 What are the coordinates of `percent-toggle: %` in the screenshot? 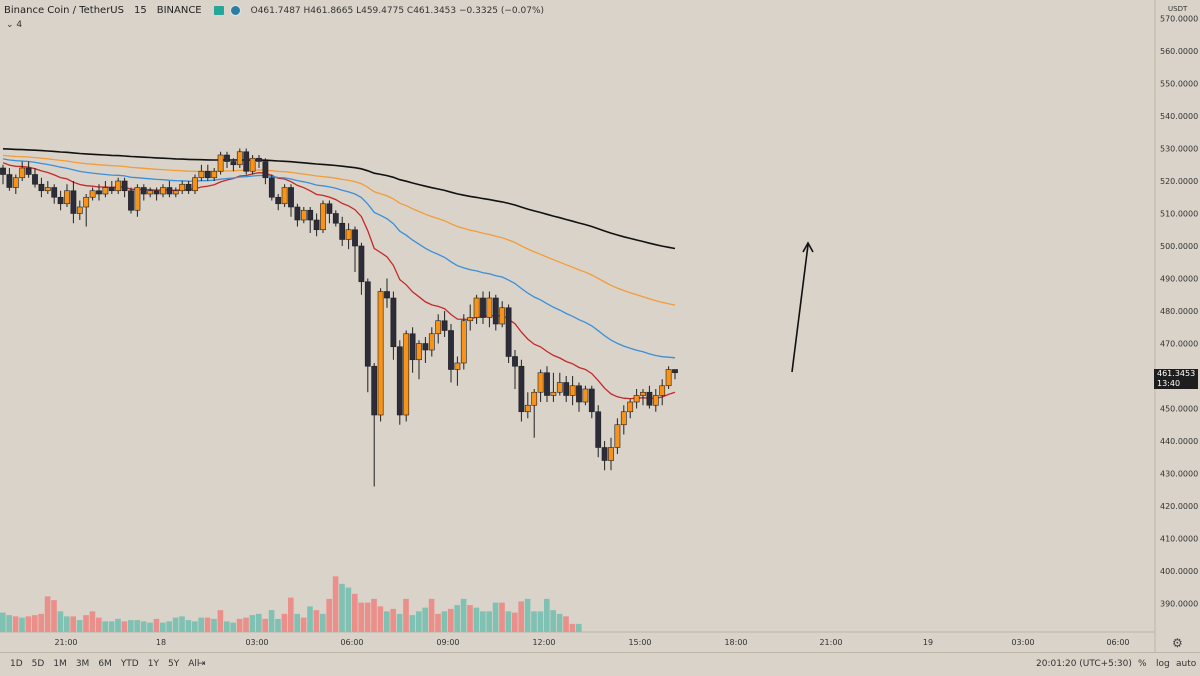 It's located at (1142, 664).